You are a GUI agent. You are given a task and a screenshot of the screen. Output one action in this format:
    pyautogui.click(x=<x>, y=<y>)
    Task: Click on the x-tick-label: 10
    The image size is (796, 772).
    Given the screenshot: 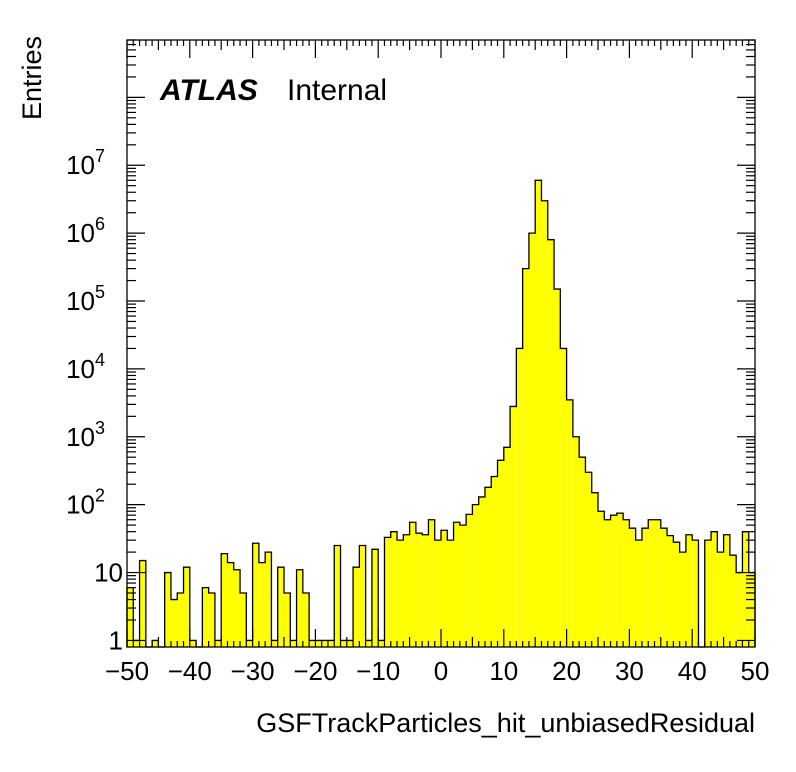 What is the action you would take?
    pyautogui.click(x=503, y=671)
    